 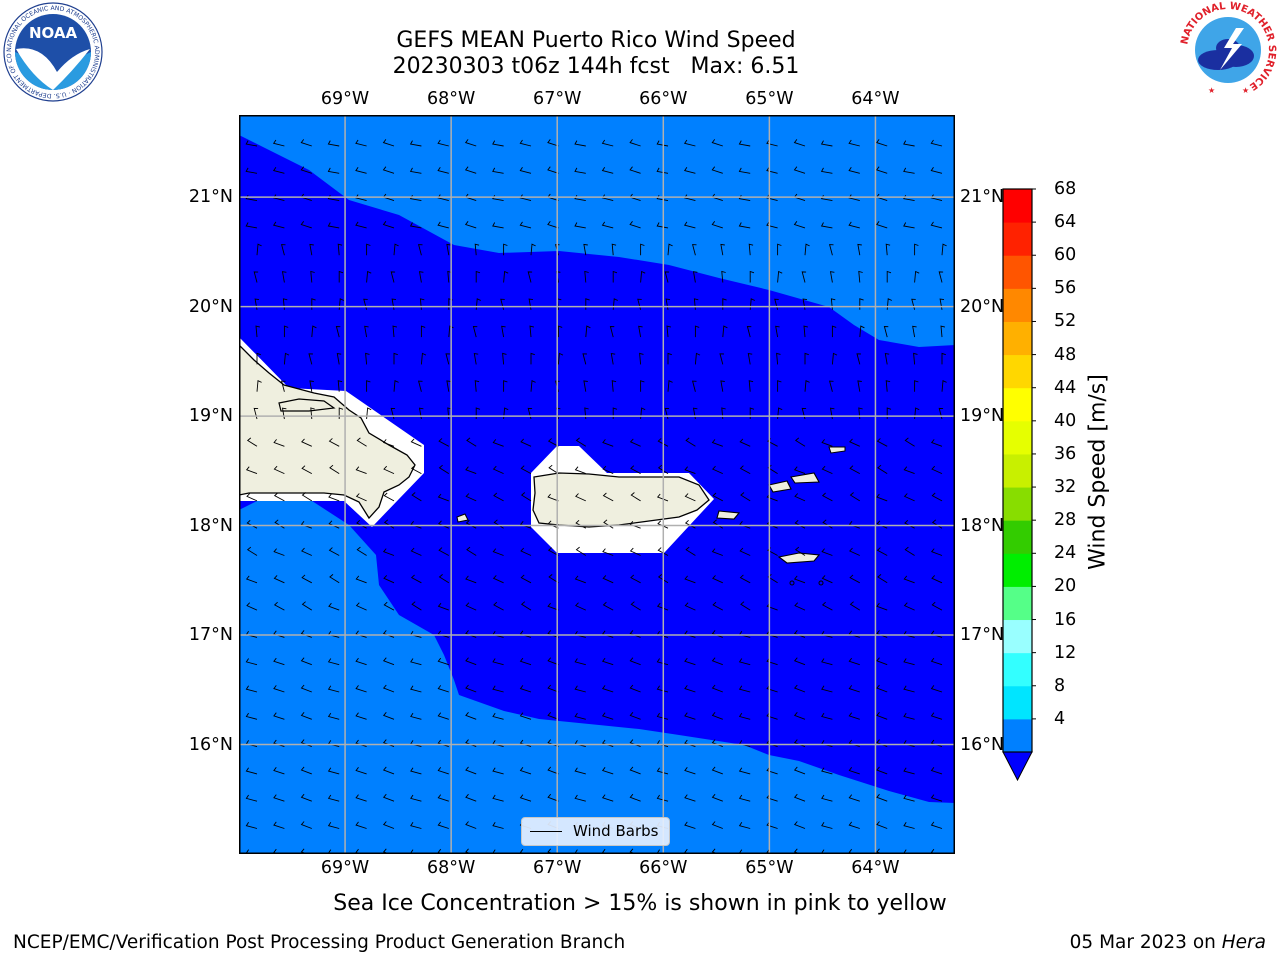 I want to click on footer-host: Hera, so click(x=1243, y=942).